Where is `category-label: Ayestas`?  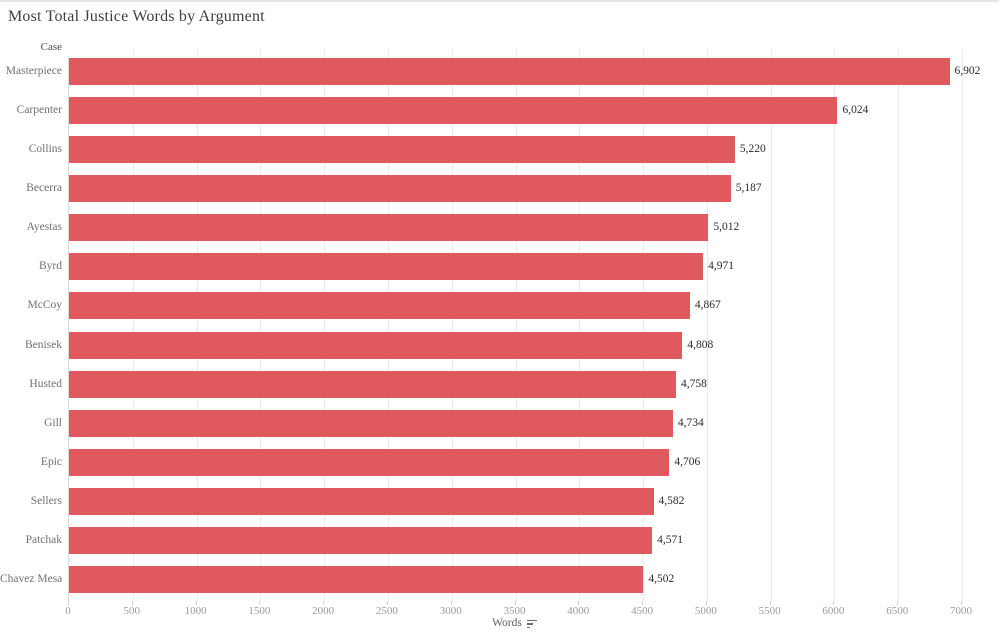
category-label: Ayestas is located at coordinates (44, 227).